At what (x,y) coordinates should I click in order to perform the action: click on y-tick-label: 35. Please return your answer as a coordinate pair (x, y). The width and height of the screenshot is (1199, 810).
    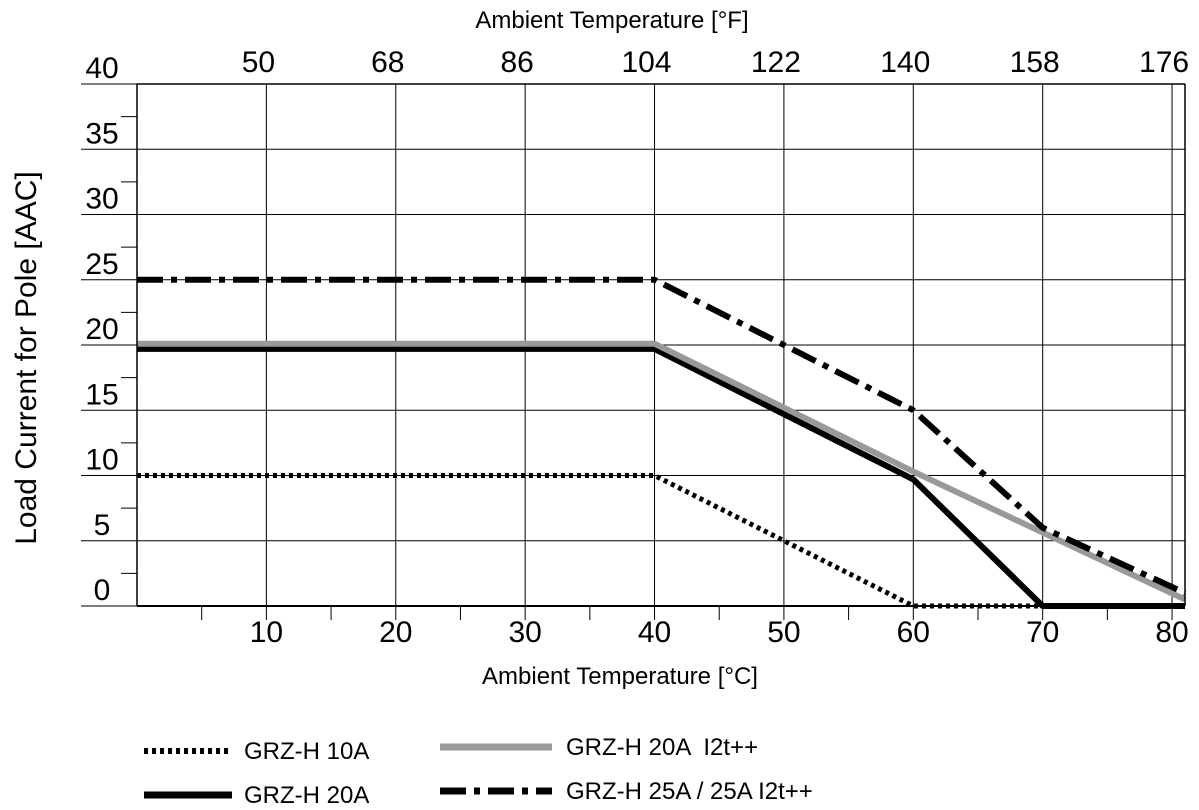
    Looking at the image, I should click on (101, 133).